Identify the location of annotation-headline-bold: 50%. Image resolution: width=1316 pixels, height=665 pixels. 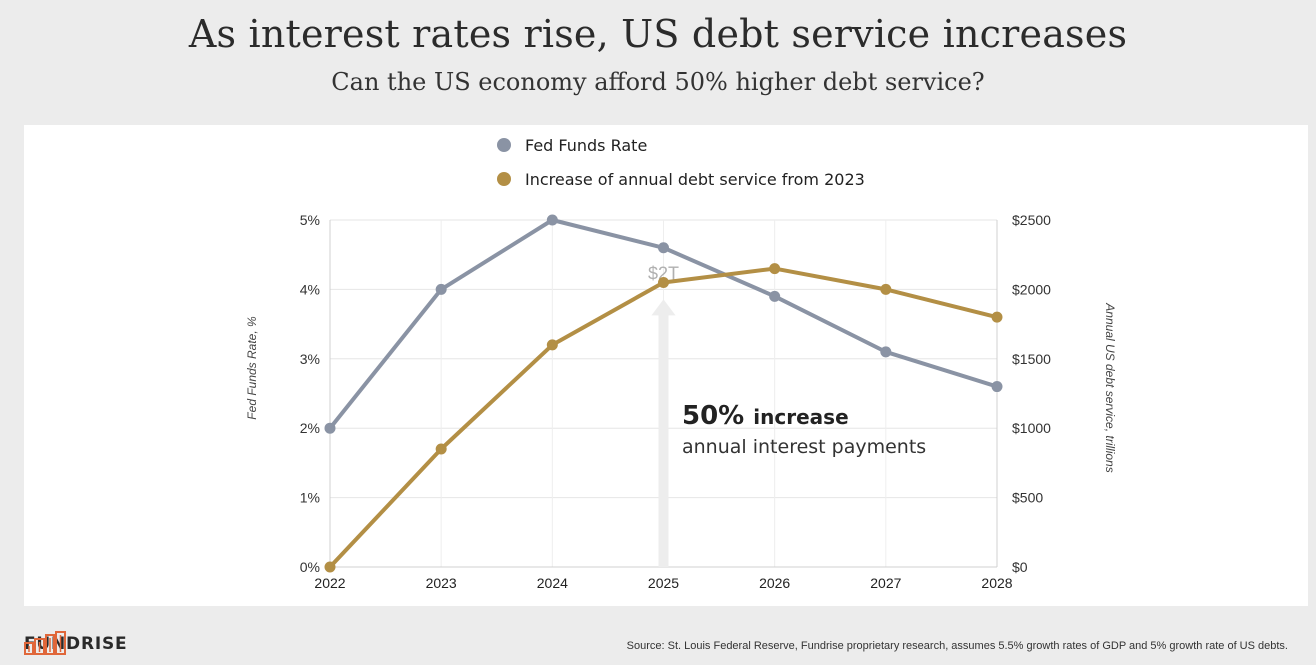
(717, 416).